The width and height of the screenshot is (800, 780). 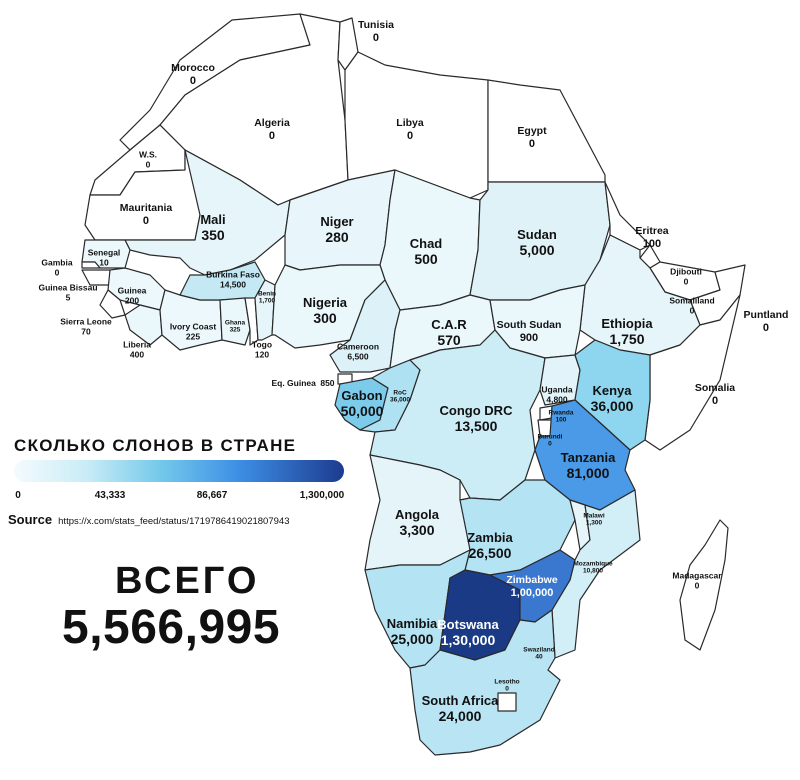 I want to click on country-somalia, so click(x=692, y=372).